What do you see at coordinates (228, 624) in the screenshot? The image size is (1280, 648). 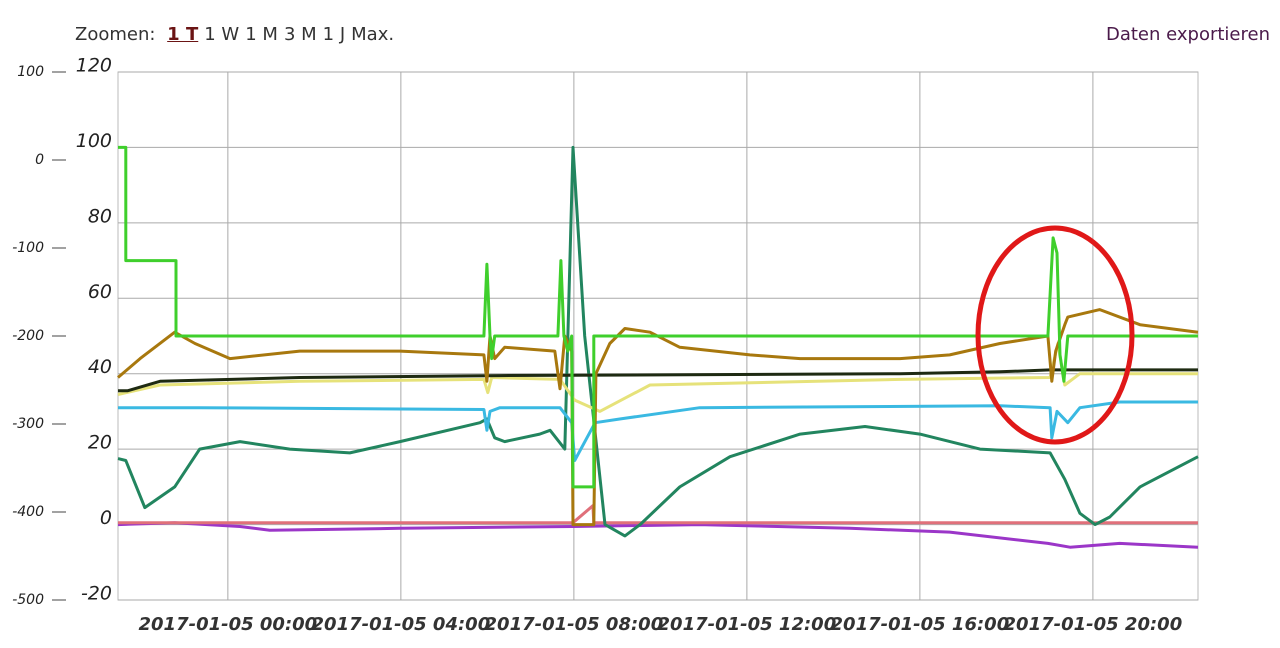 I see `x-tick-label: 2017-01-05 00:00` at bounding box center [228, 624].